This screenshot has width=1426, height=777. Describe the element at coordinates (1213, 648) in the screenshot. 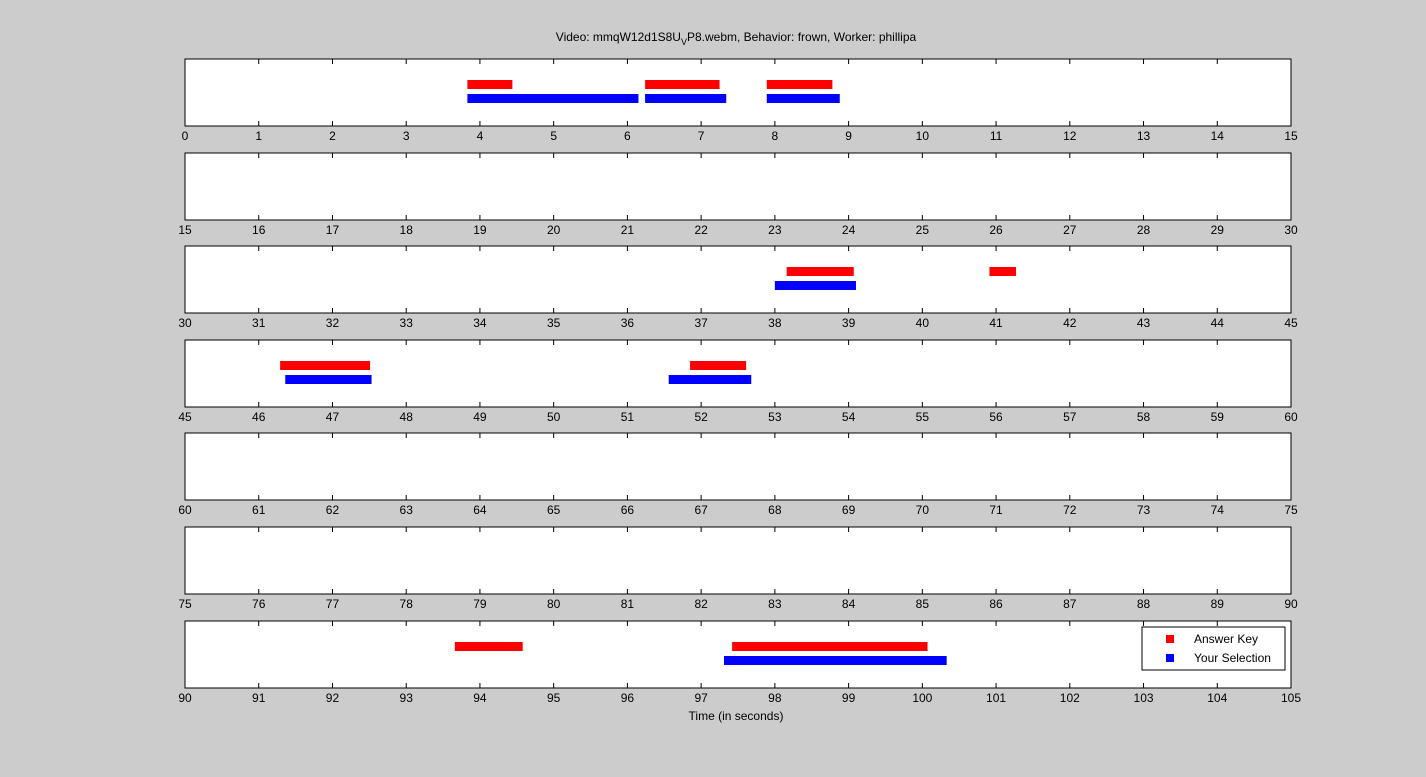

I see `legend-box` at that location.